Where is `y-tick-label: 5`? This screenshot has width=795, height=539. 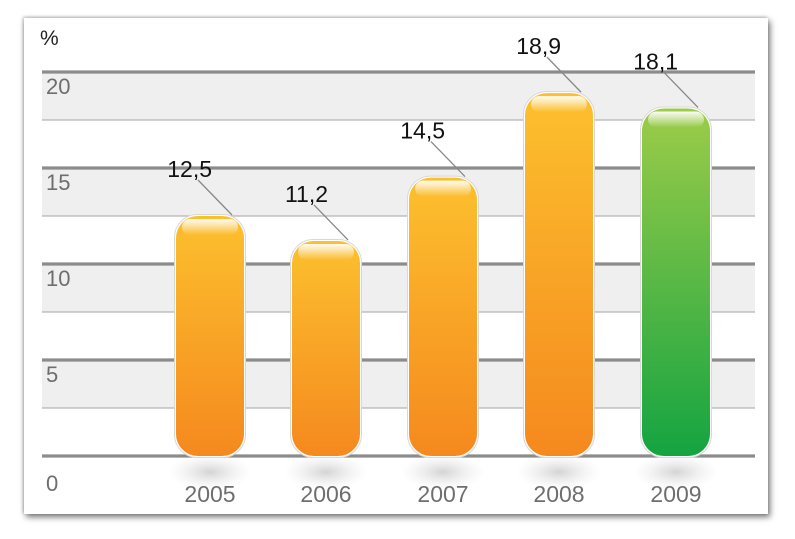 y-tick-label: 5 is located at coordinates (52, 374).